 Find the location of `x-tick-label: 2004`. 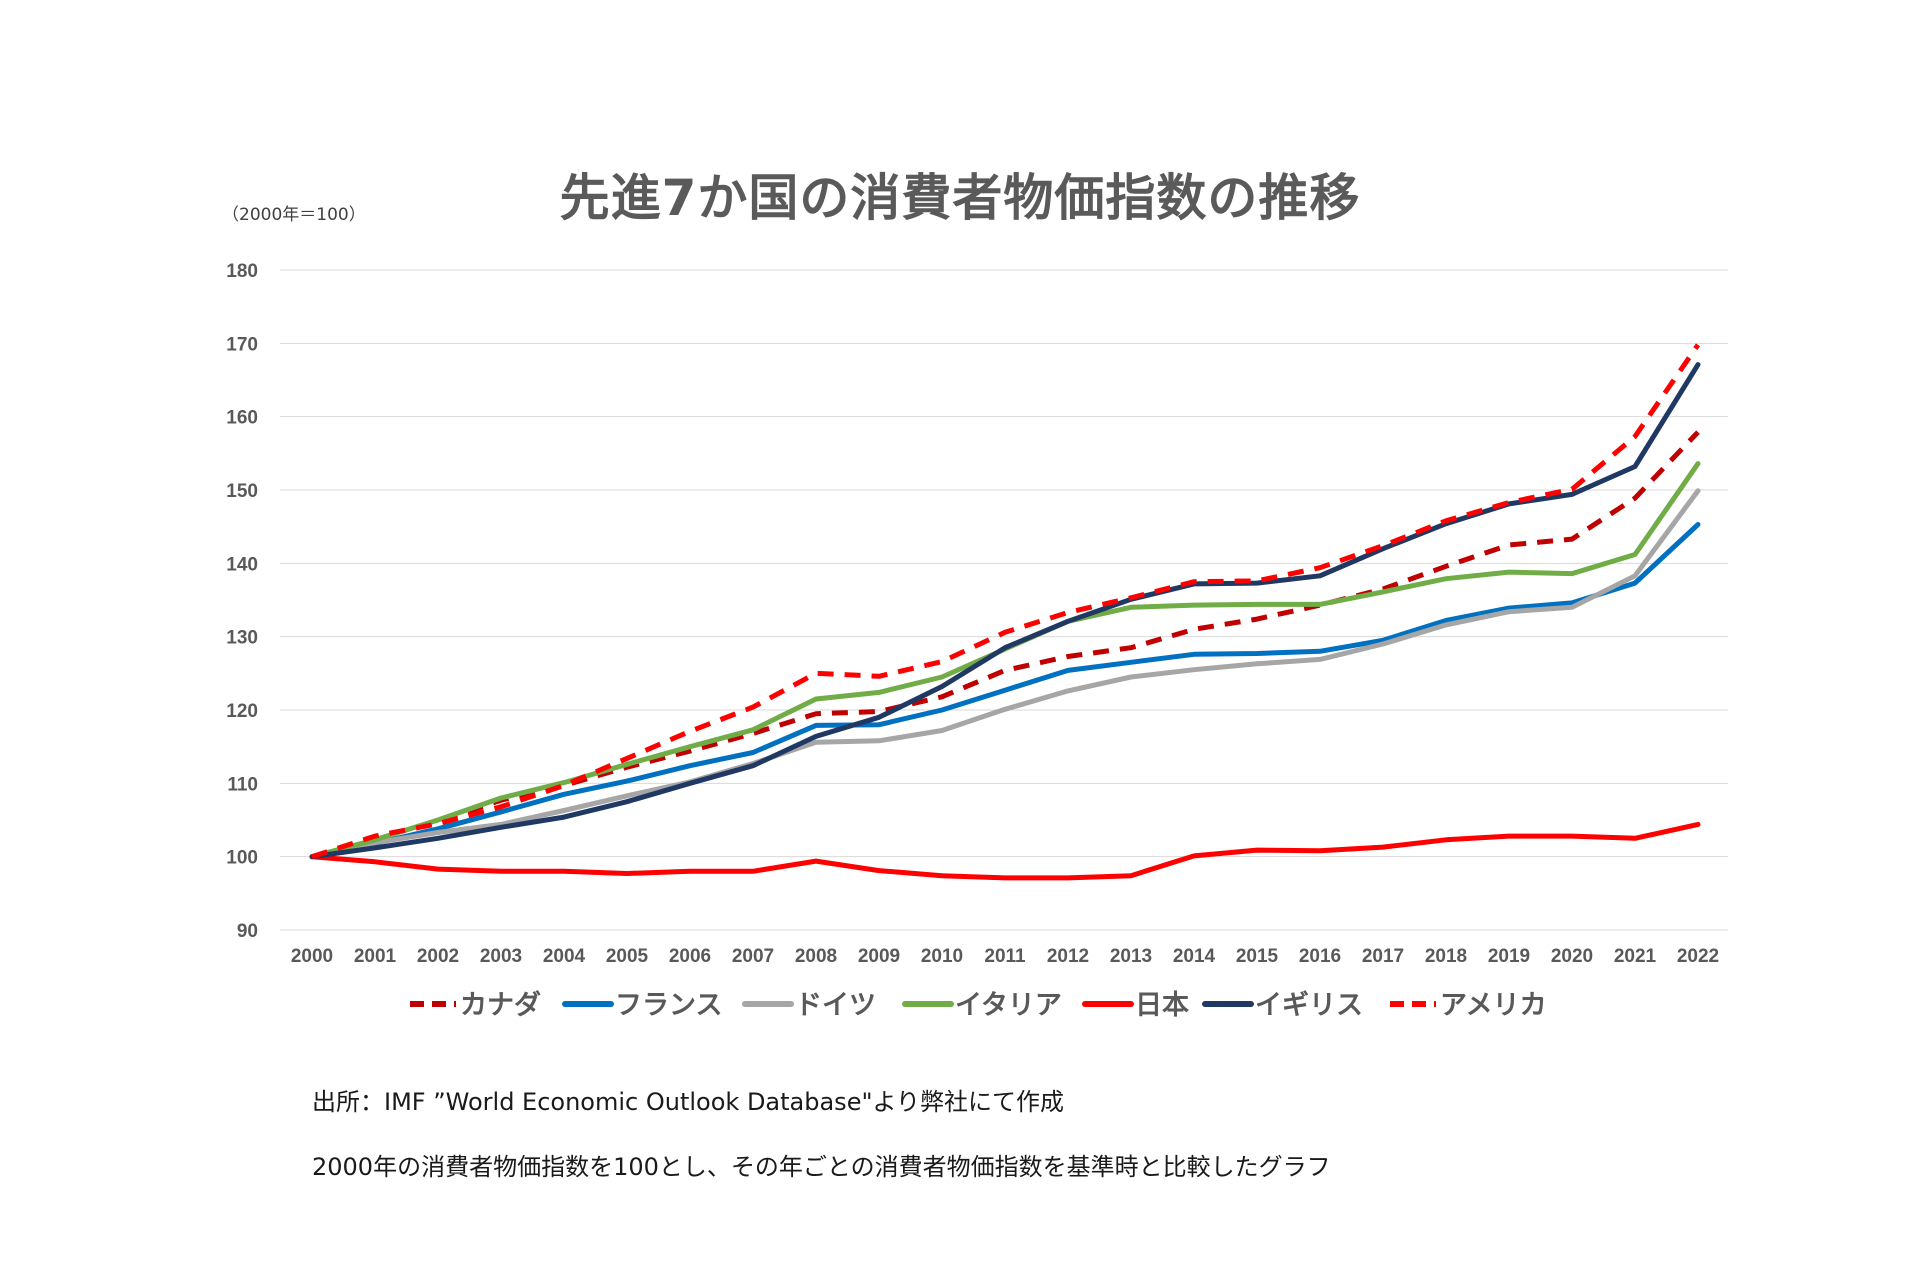

x-tick-label: 2004 is located at coordinates (564, 956).